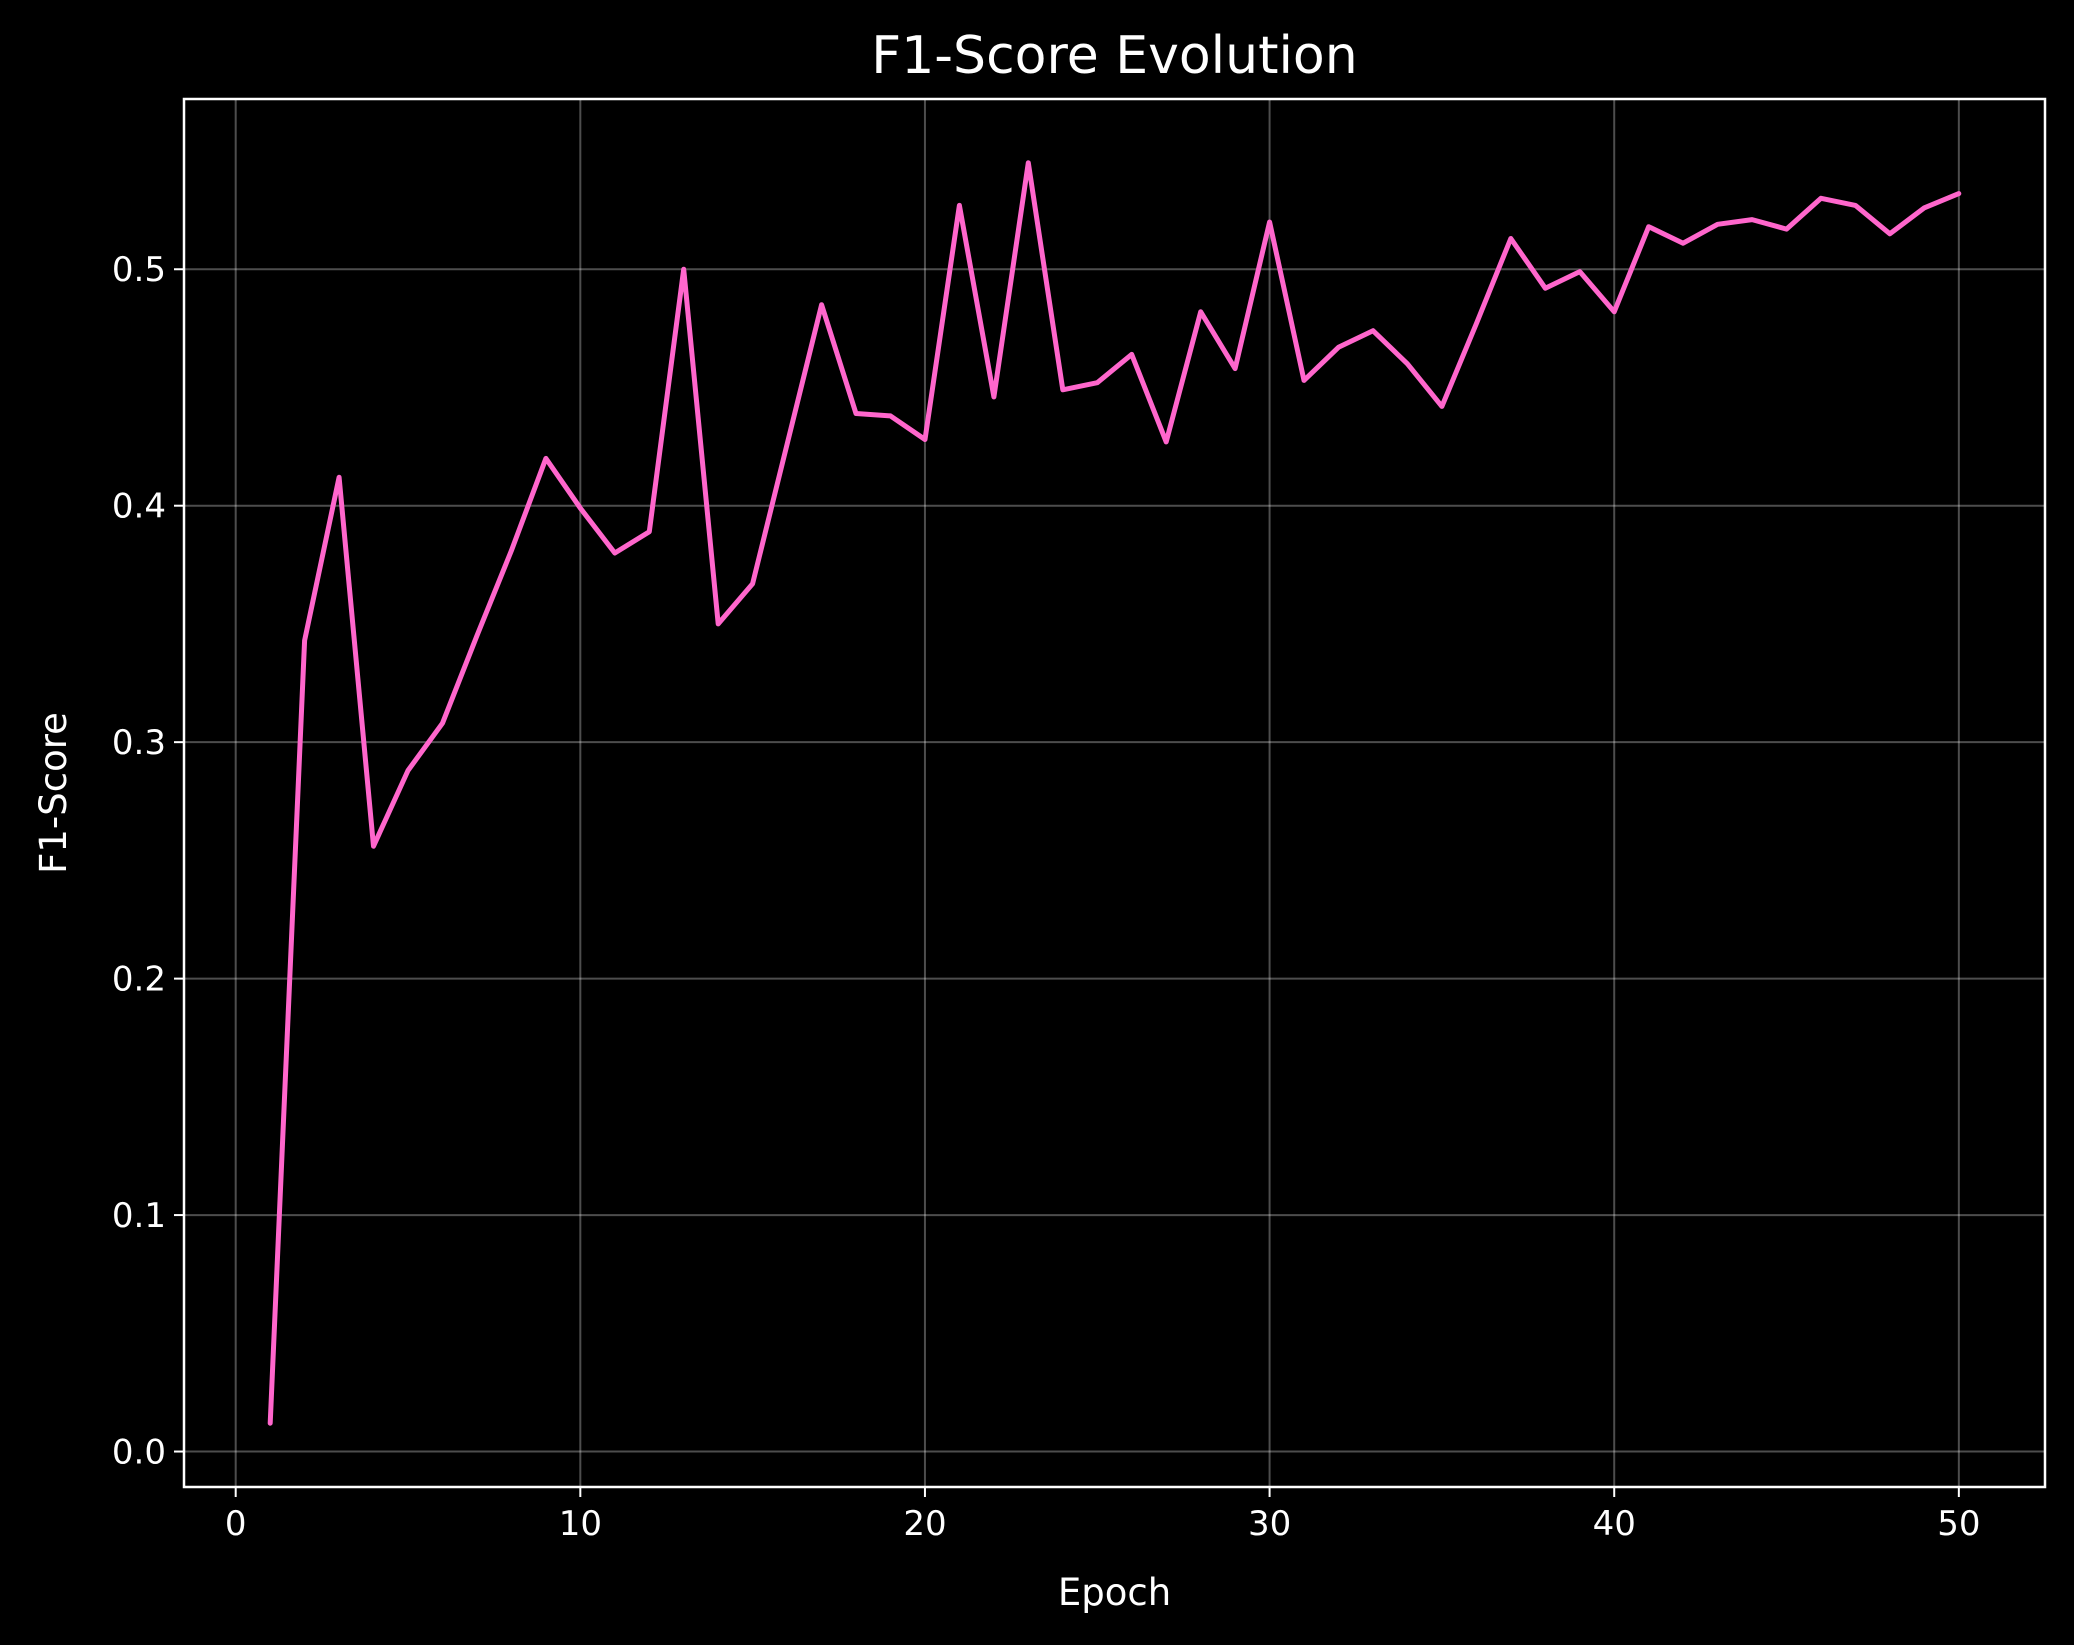 The image size is (2074, 1645). I want to click on y-tick-label: 0.4, so click(139, 507).